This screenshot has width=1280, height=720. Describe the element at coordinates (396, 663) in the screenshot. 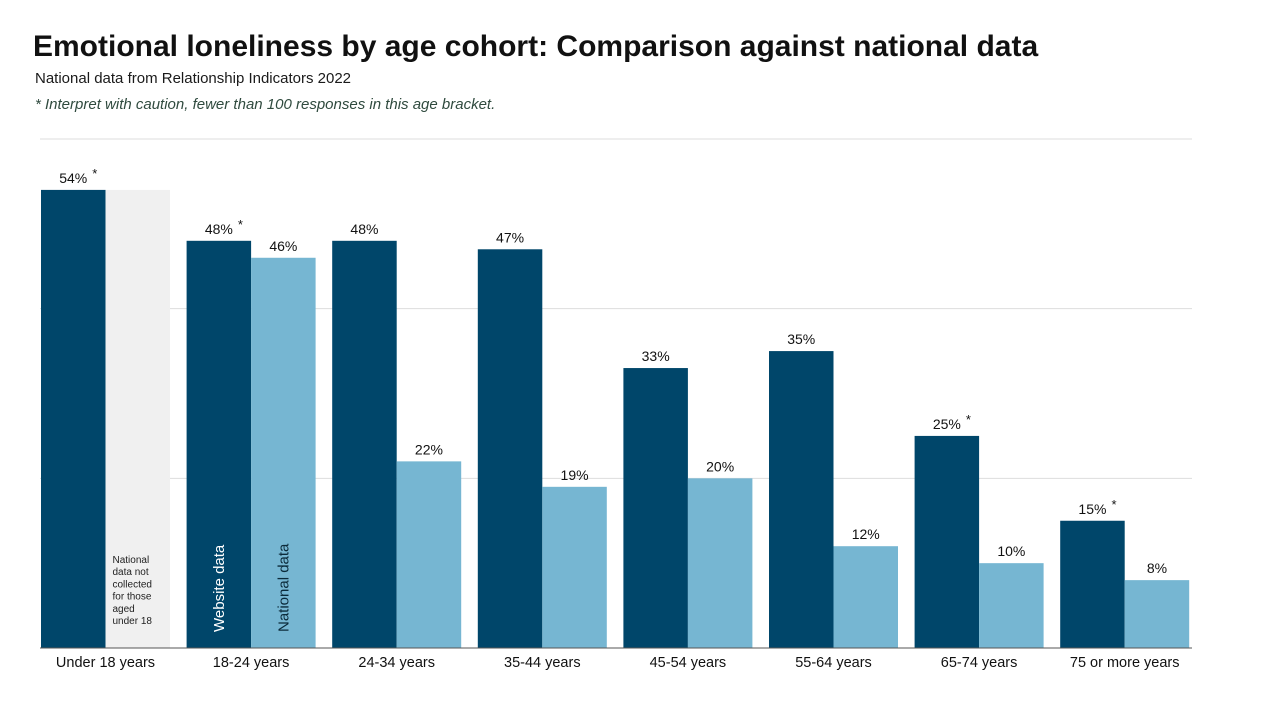

I see `x-tick-label: 24-34 years` at that location.